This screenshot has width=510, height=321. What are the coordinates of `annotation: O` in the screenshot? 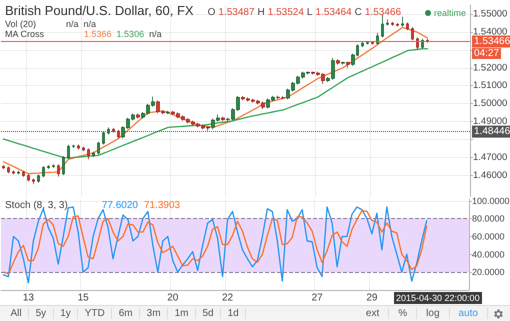 It's located at (212, 12).